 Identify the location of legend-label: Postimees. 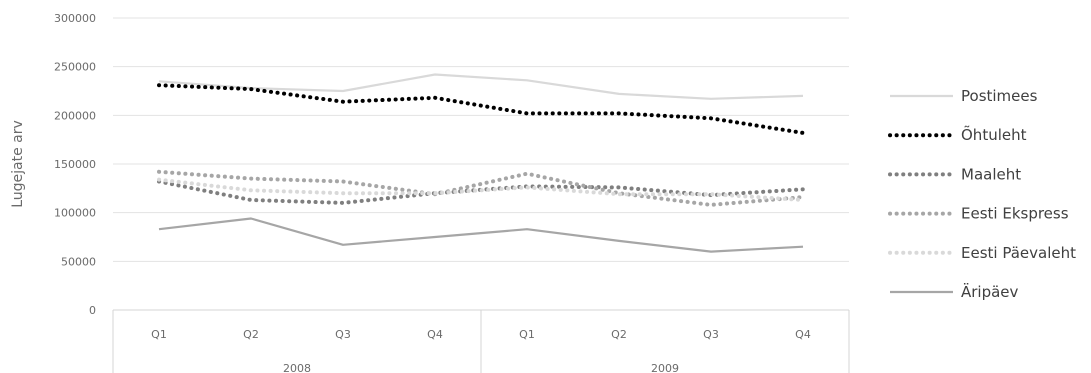
(999, 96).